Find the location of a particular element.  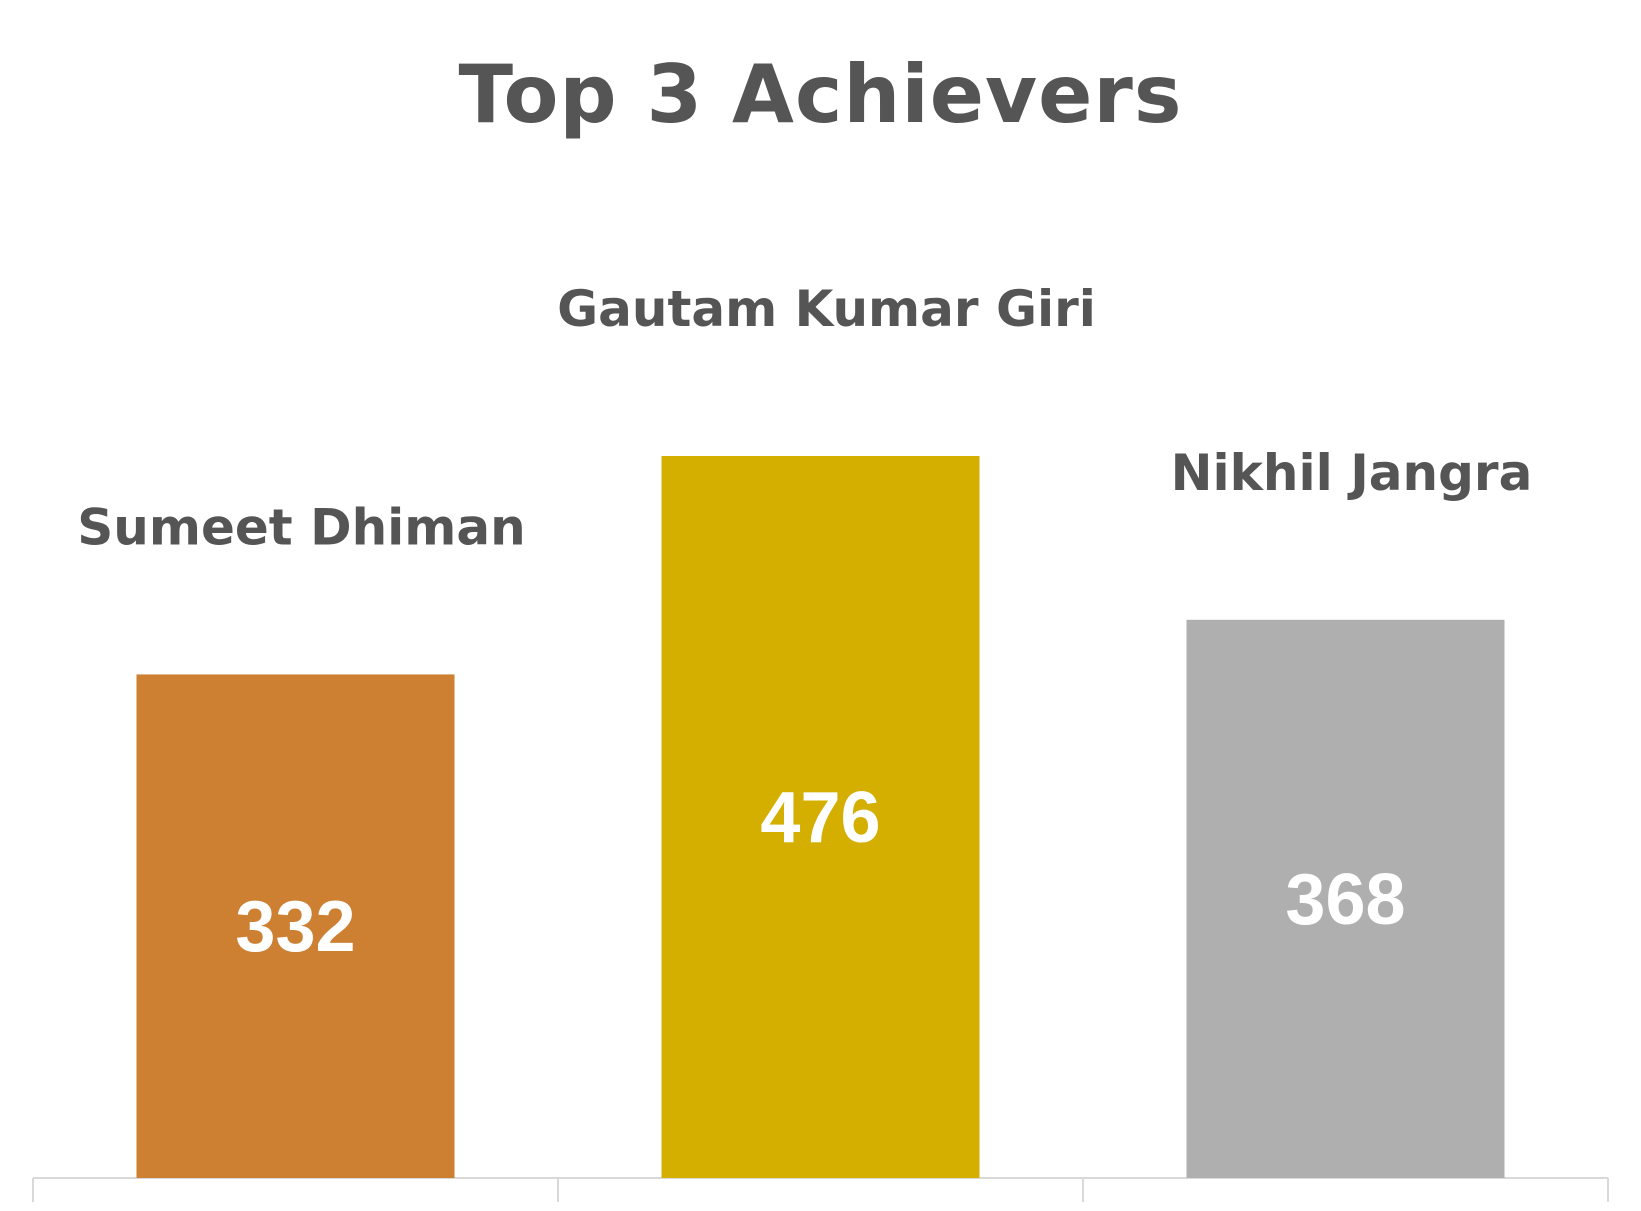

bar-category-label: Nikhil Jangra is located at coordinates (1352, 473).